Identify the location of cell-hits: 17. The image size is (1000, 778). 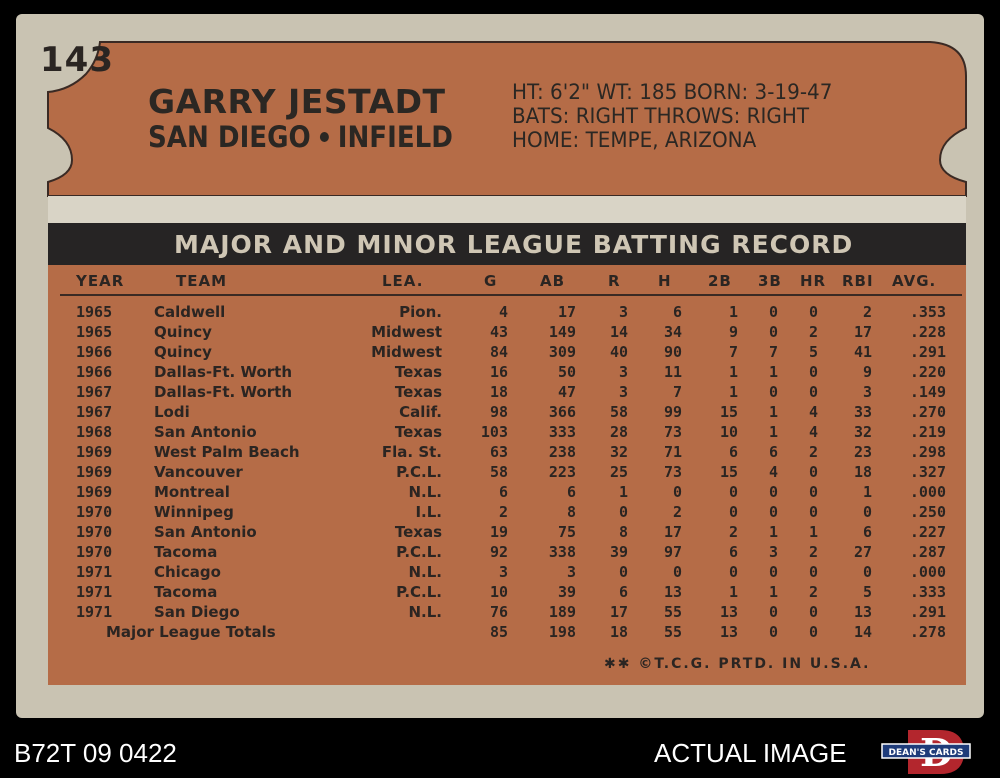
(672, 532).